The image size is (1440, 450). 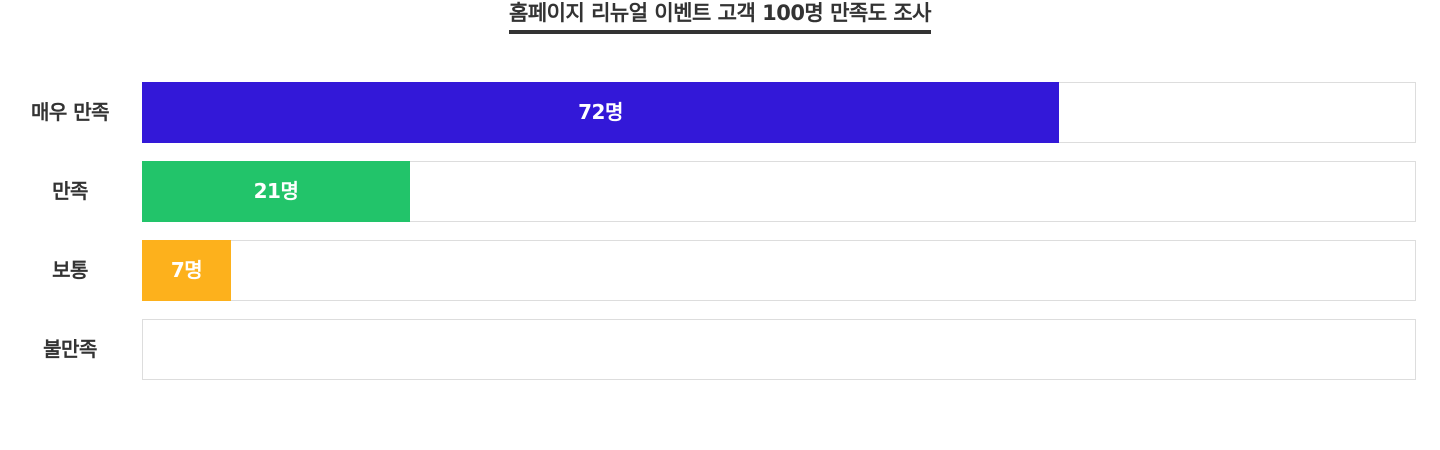 I want to click on bar-track: 72명, so click(x=779, y=112).